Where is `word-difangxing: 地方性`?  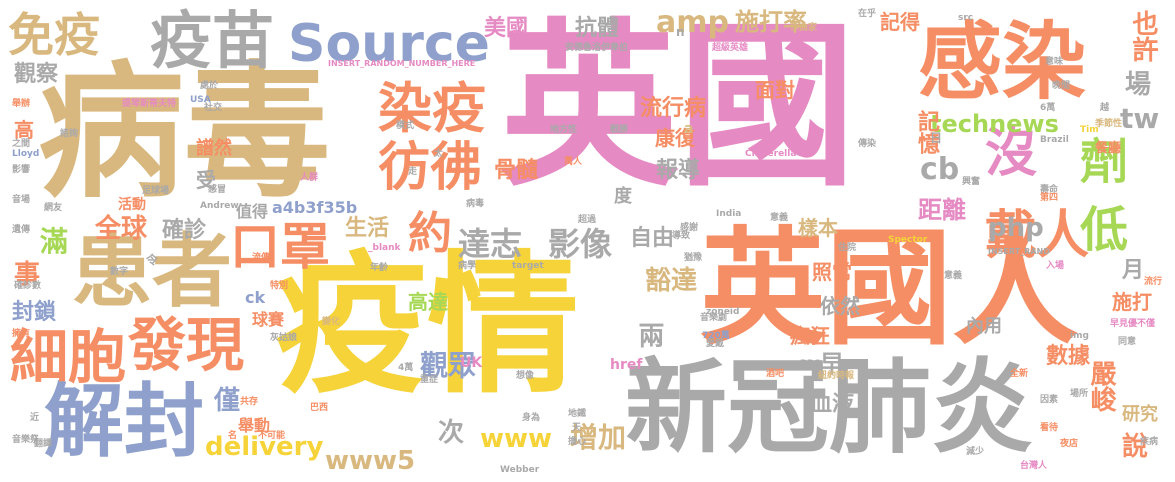
word-difangxing: 地方性 is located at coordinates (564, 130).